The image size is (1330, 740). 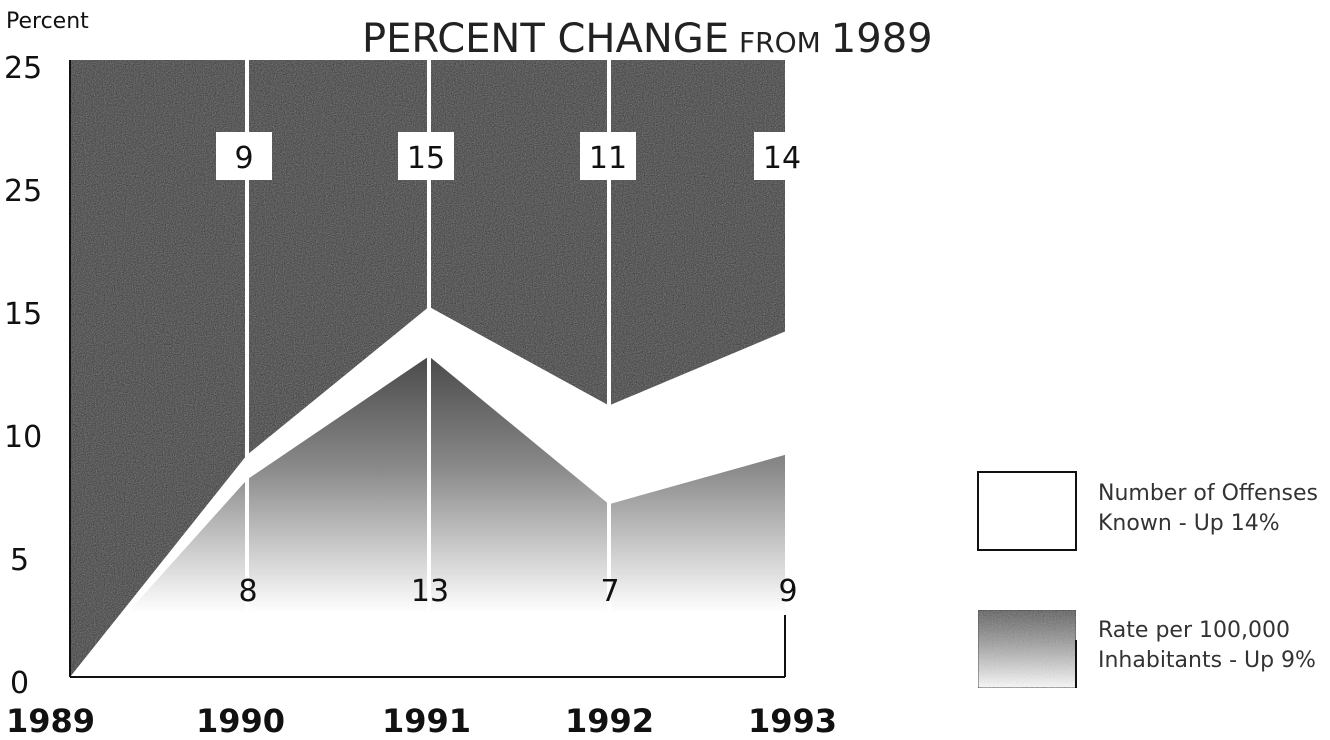 I want to click on rate-label-1991: 13, so click(x=430, y=591).